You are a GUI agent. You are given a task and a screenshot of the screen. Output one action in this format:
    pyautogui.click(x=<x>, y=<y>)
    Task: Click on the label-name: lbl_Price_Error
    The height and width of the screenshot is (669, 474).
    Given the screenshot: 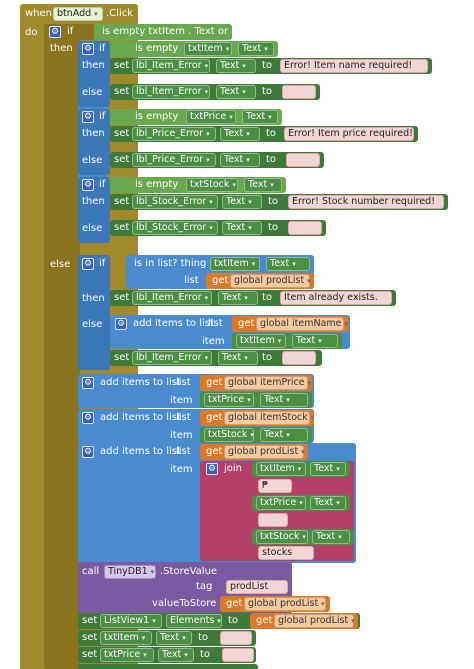 What is the action you would take?
    pyautogui.click(x=170, y=133)
    